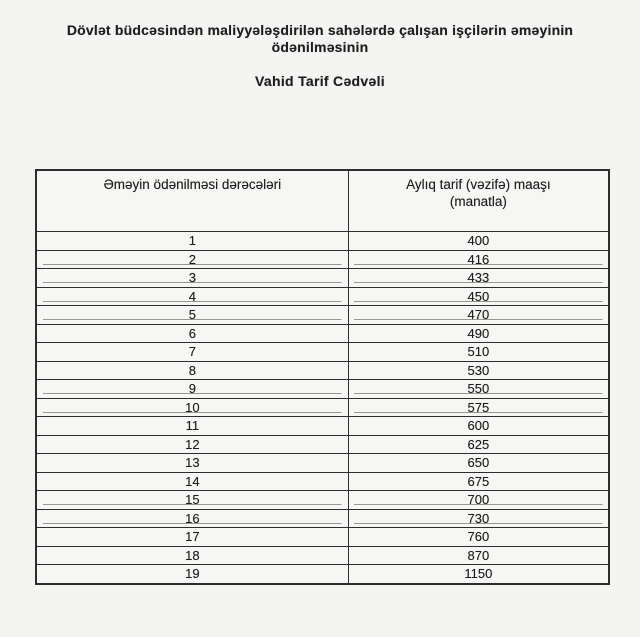 The width and height of the screenshot is (640, 637). I want to click on table-row: 3 433, so click(322, 278).